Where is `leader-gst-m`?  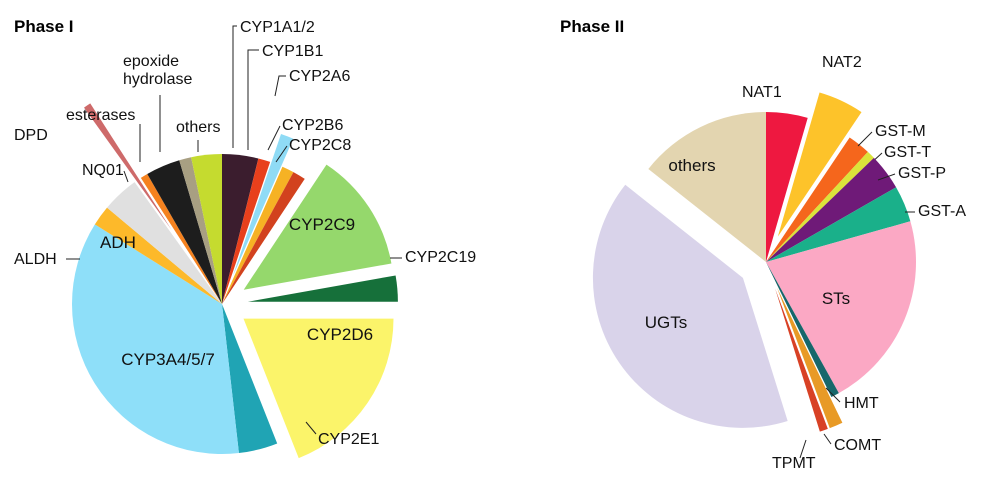
leader-gst-m is located at coordinates (865, 139).